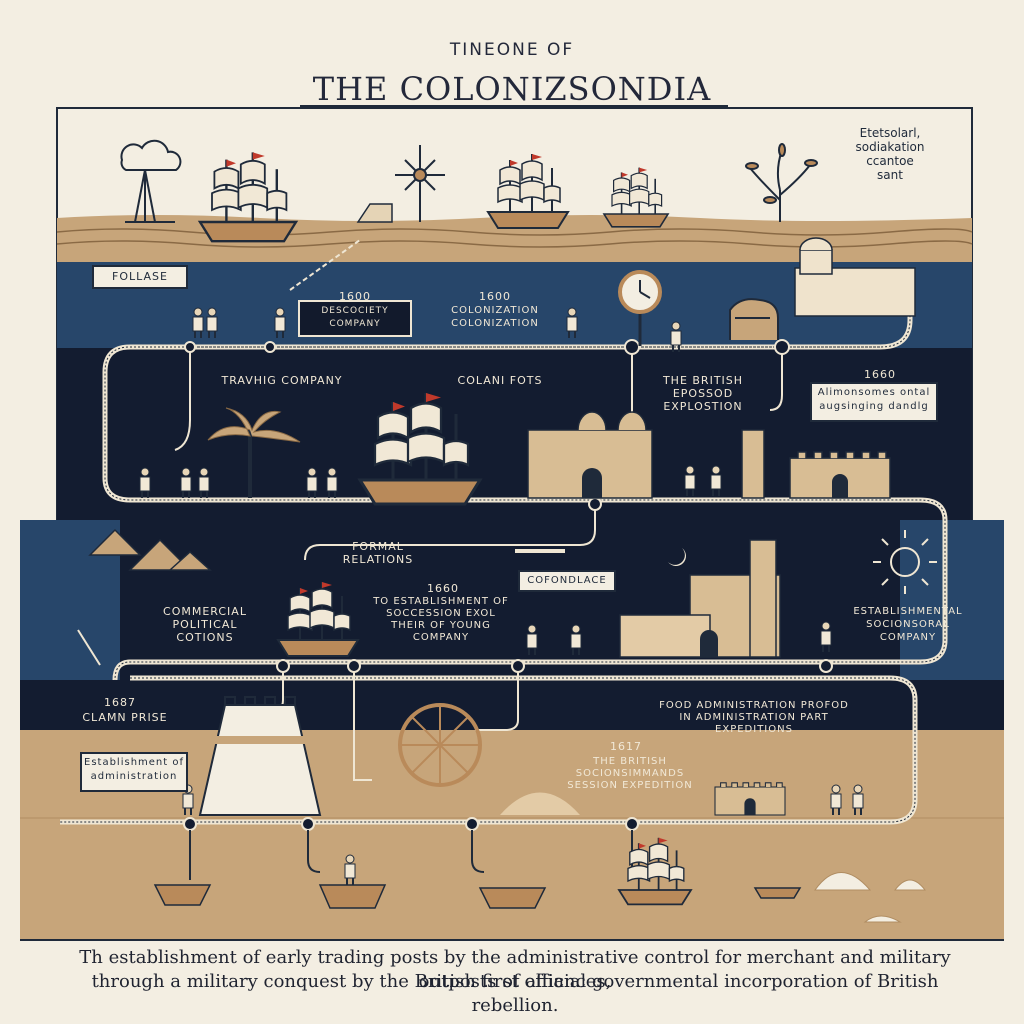  What do you see at coordinates (908, 624) in the screenshot?
I see `establishment-right-label: ESTABLISHMENTAL SOCIONSORAL COMPANY` at bounding box center [908, 624].